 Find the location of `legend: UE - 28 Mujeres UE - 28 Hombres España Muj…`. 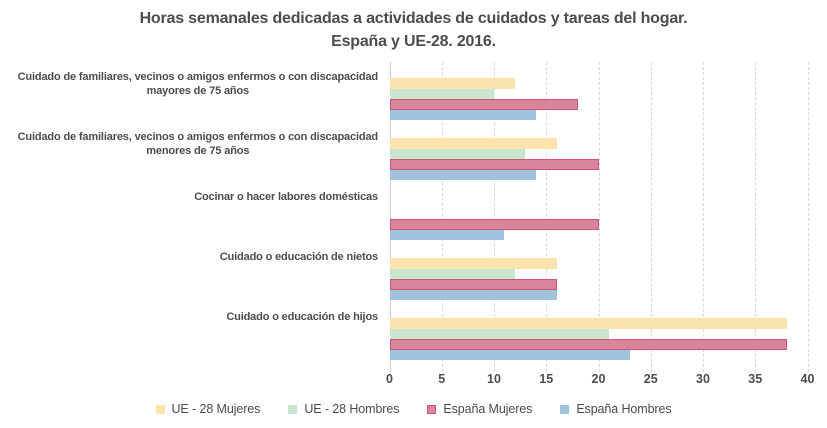

legend: UE - 28 Mujeres UE - 28 Hombres España Muj… is located at coordinates (413, 409).